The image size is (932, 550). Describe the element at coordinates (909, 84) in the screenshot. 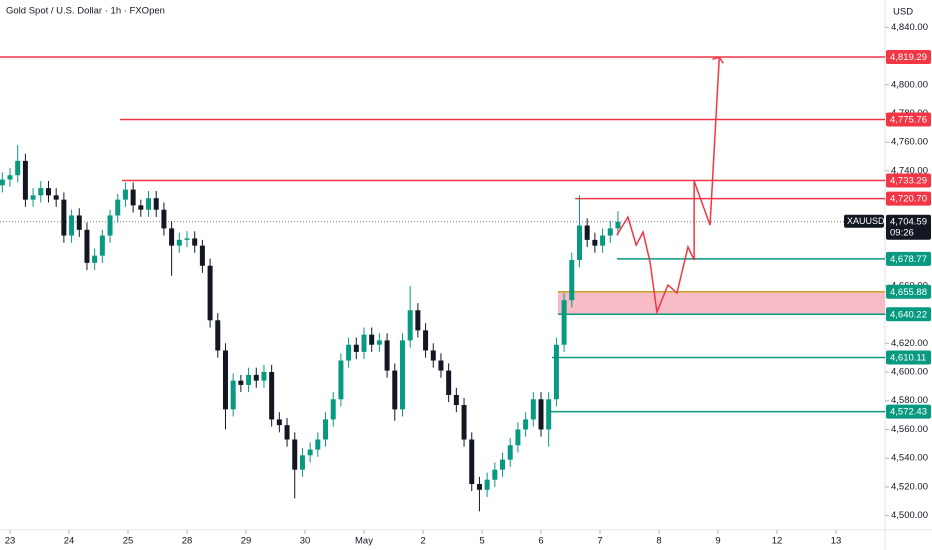

I see `y-tick-label: 4,800.00` at that location.